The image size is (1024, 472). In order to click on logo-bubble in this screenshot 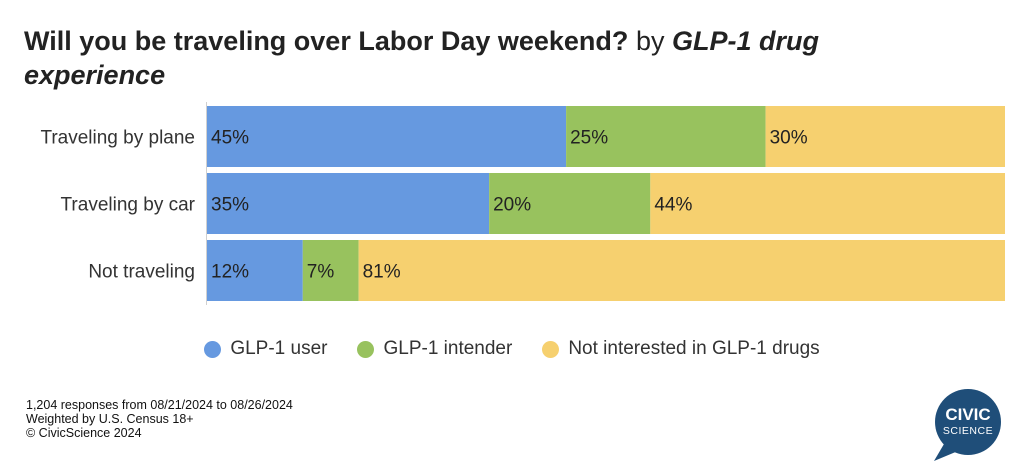, I will do `click(968, 422)`.